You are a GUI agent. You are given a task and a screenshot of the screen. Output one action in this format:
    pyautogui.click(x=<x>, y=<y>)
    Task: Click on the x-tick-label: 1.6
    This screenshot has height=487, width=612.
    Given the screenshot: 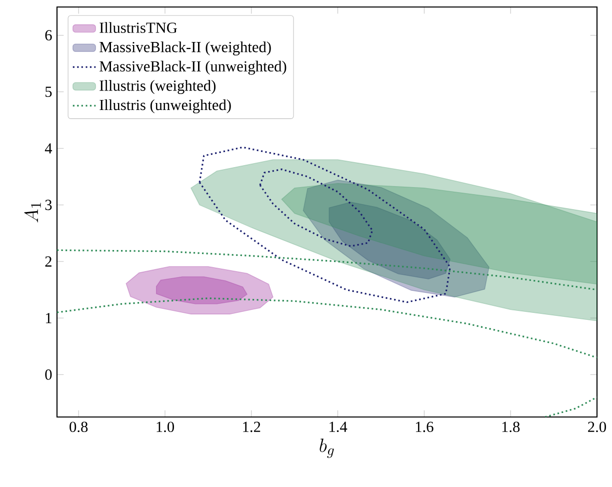 What is the action you would take?
    pyautogui.click(x=425, y=427)
    